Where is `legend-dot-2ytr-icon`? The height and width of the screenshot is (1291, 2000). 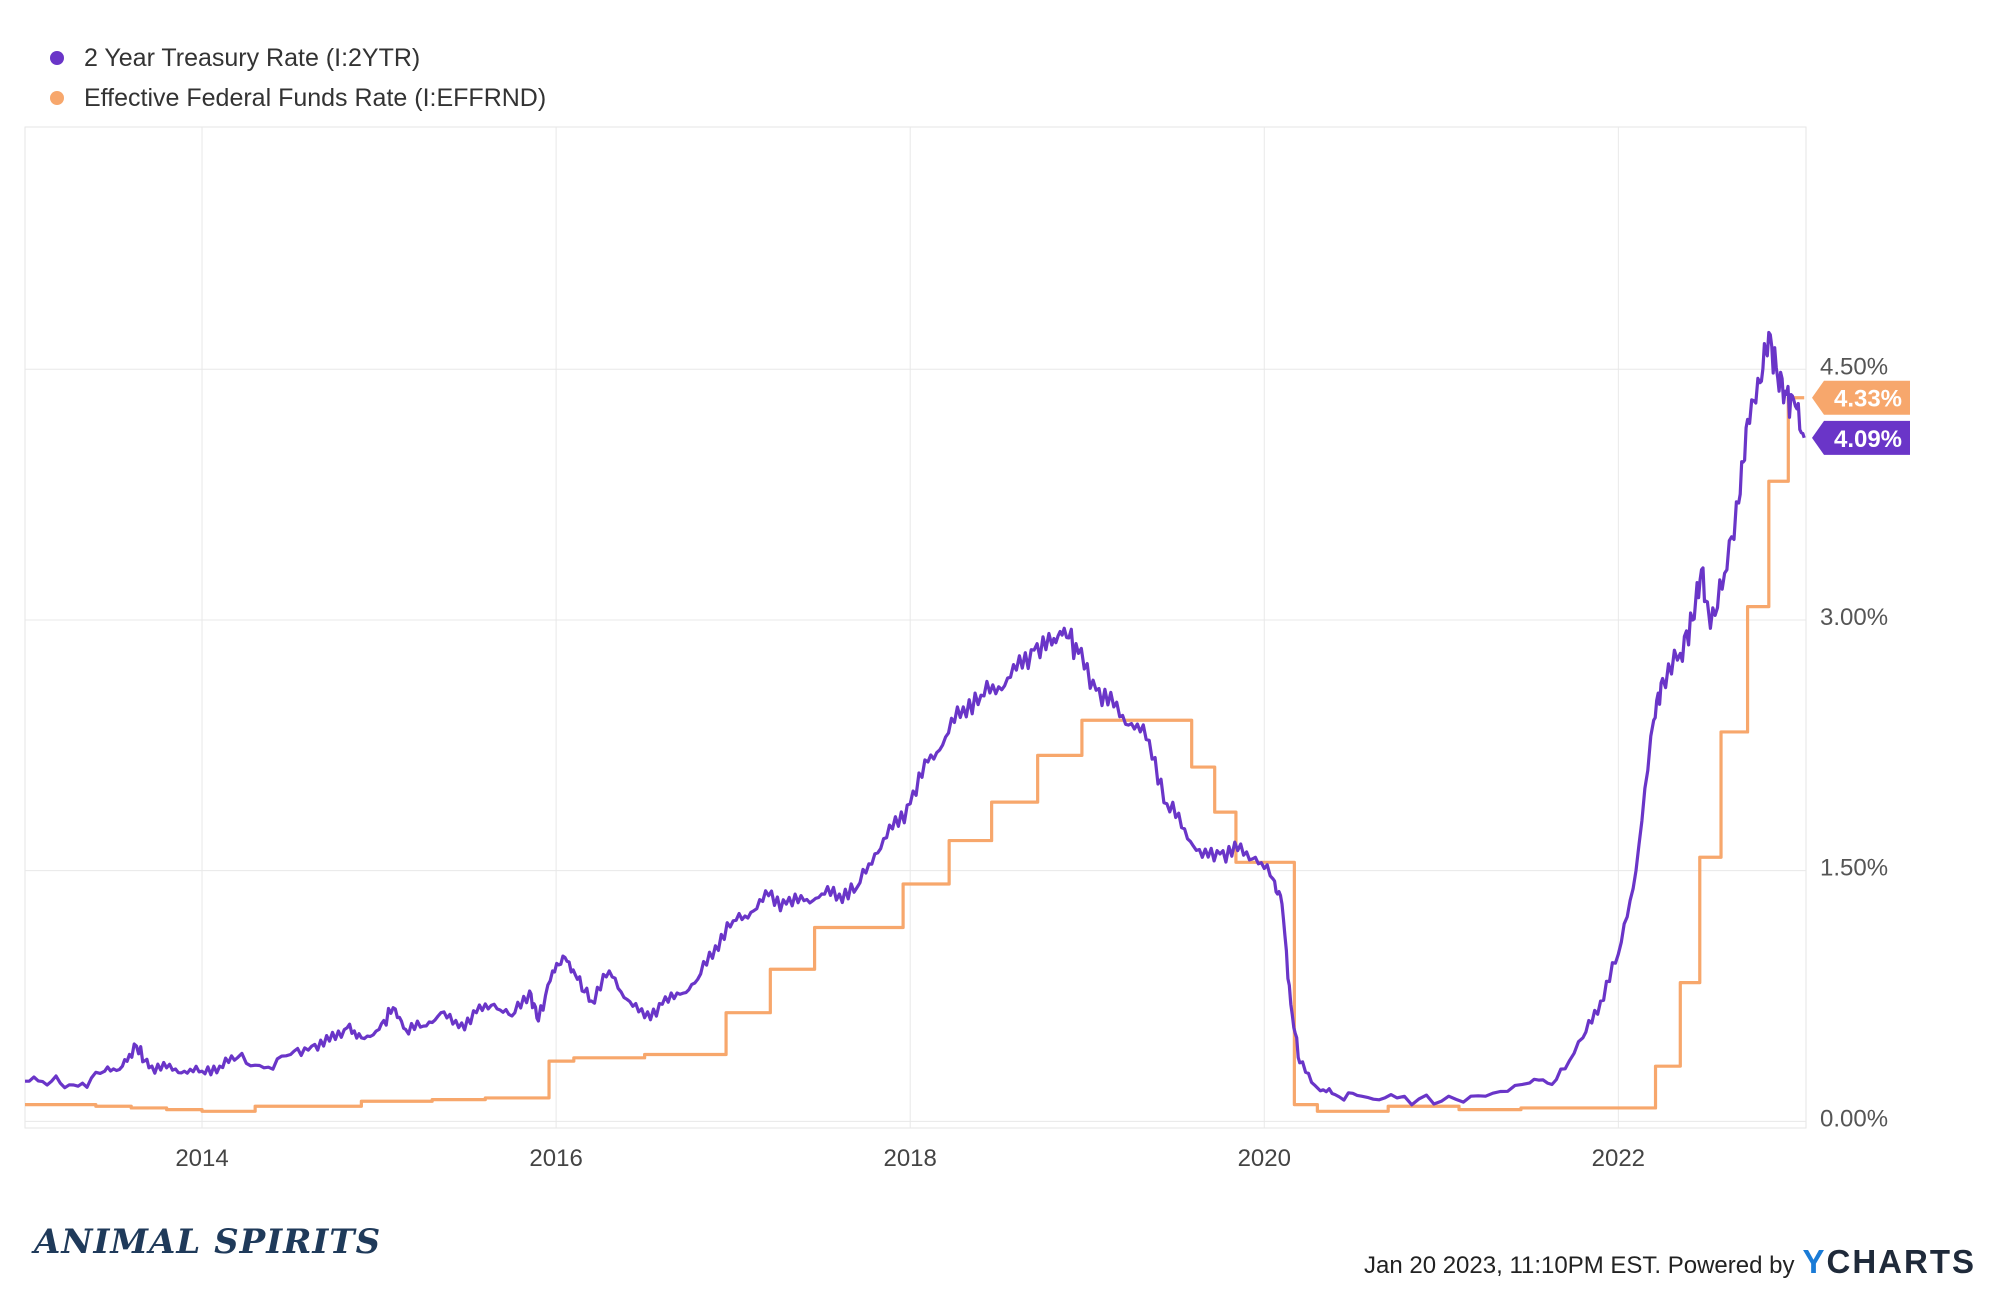 legend-dot-2ytr-icon is located at coordinates (57, 58).